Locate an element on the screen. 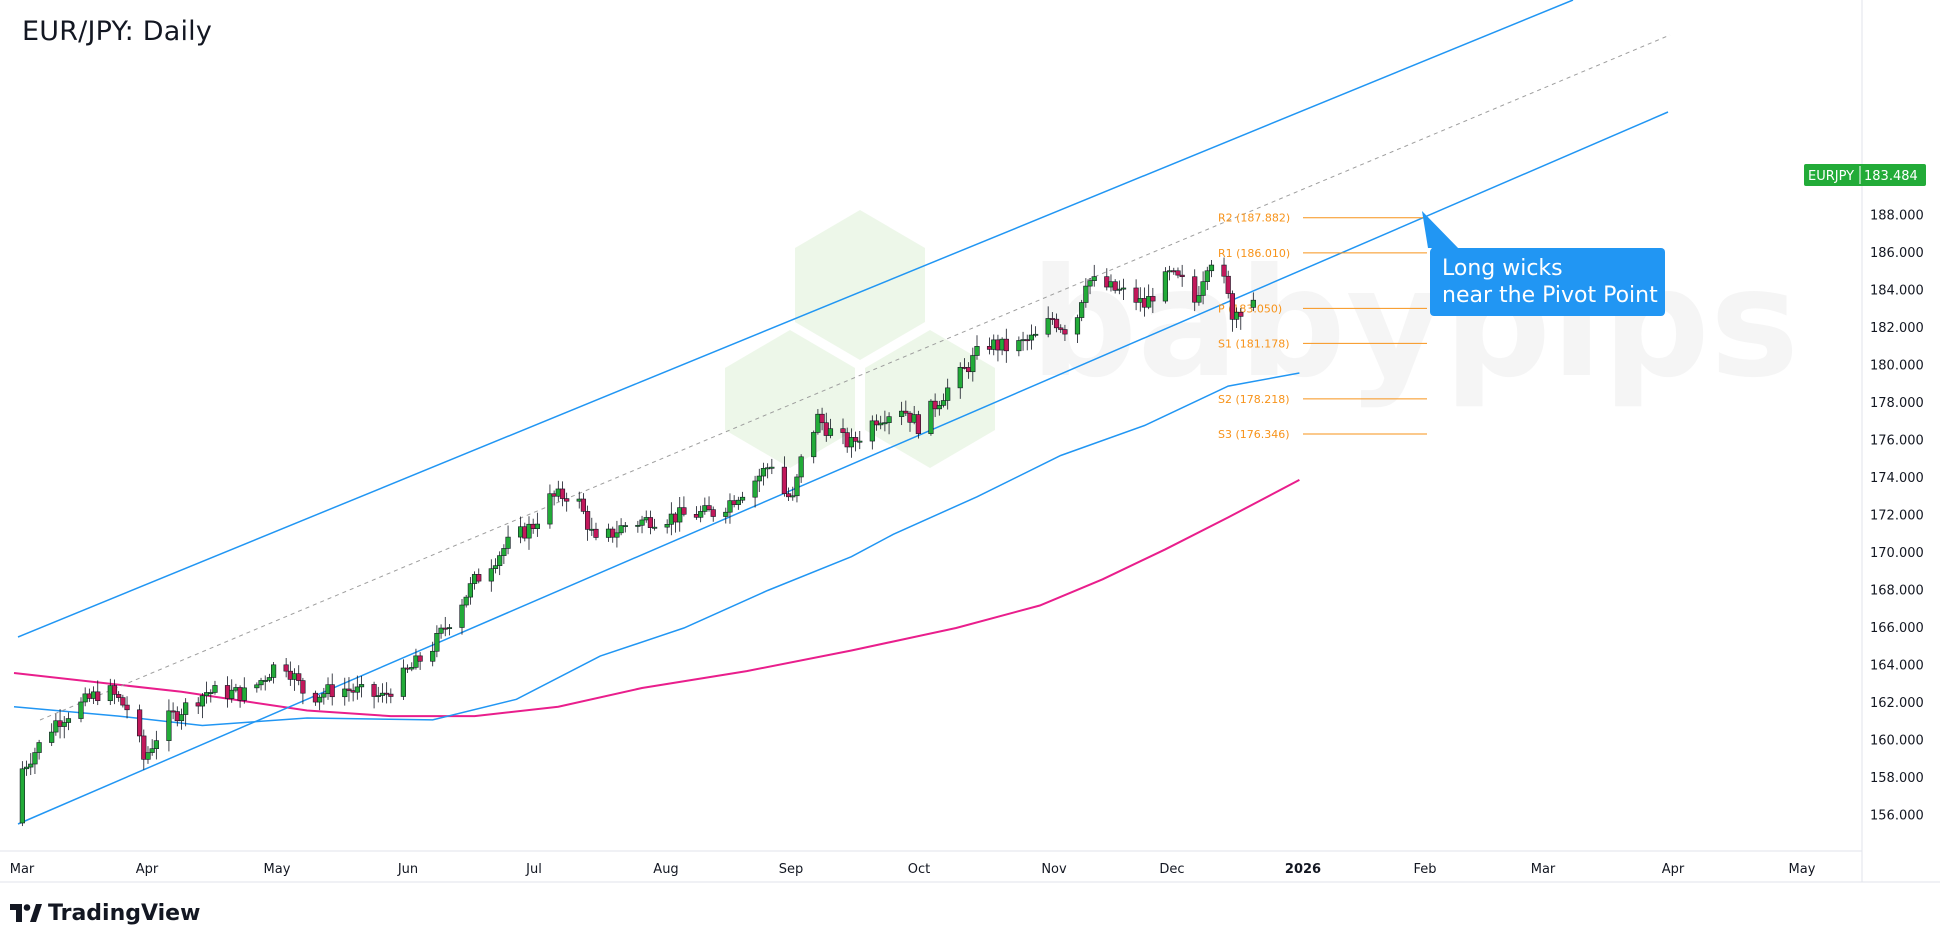 This screenshot has height=948, width=1940. y-tick-label: 188.000 is located at coordinates (1897, 216).